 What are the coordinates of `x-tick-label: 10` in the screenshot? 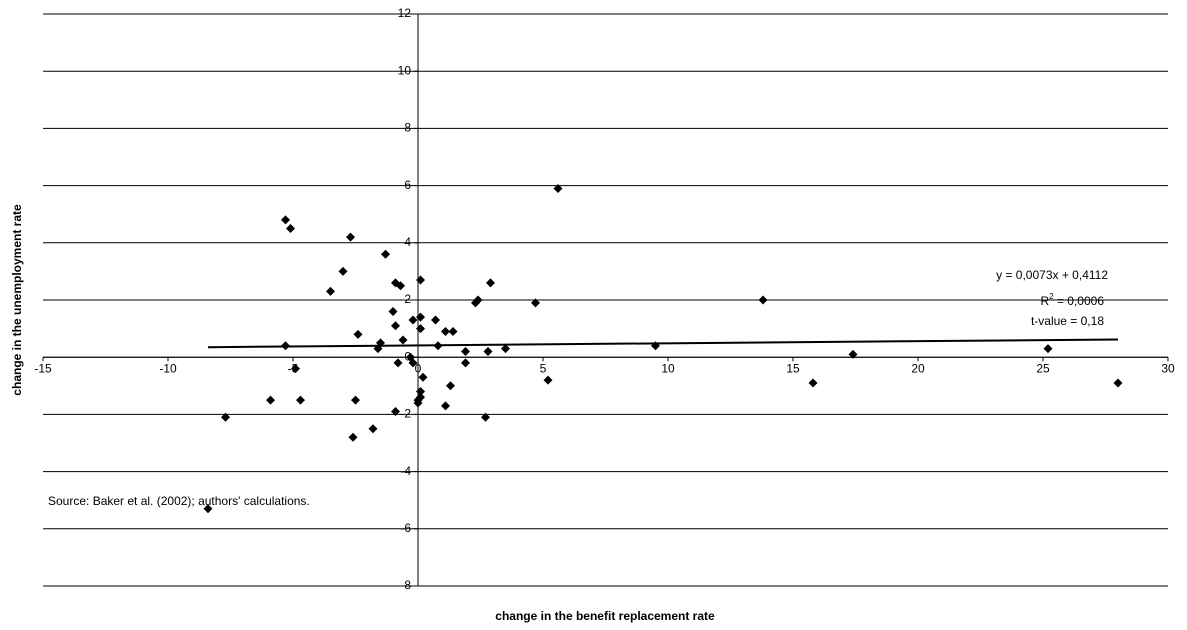 It's located at (668, 368).